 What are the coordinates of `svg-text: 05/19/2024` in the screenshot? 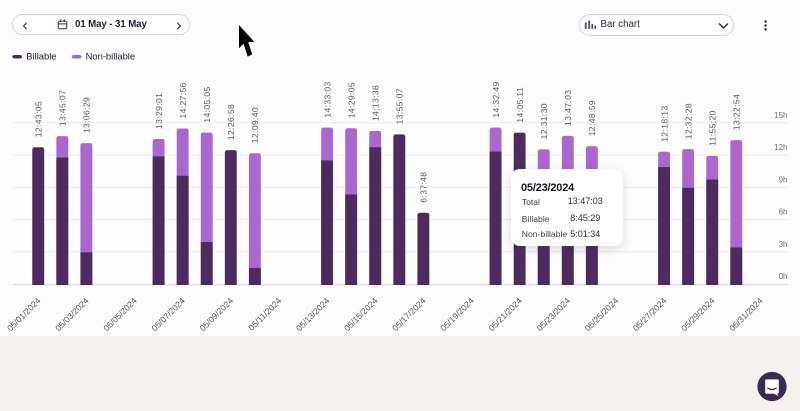 It's located at (457, 314).